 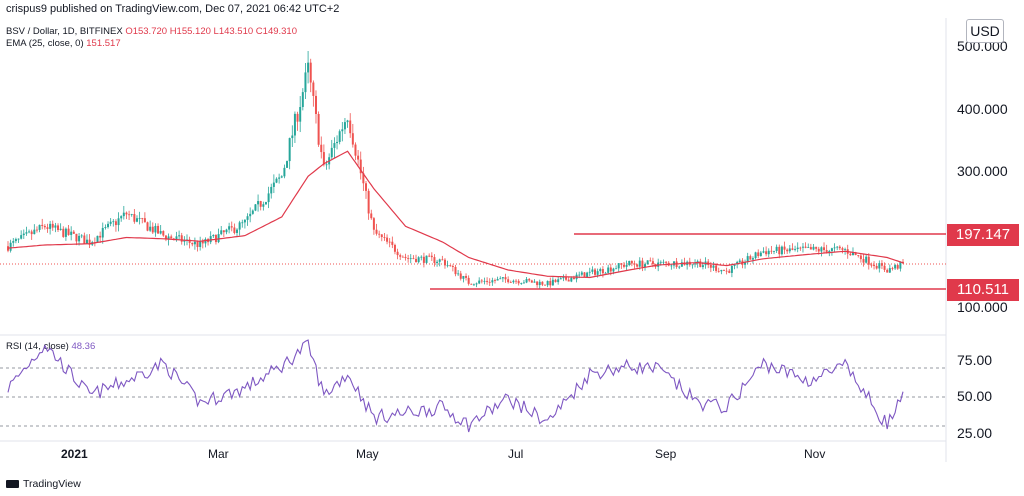 I want to click on rsi-tick-75: 75.00, so click(x=974, y=360).